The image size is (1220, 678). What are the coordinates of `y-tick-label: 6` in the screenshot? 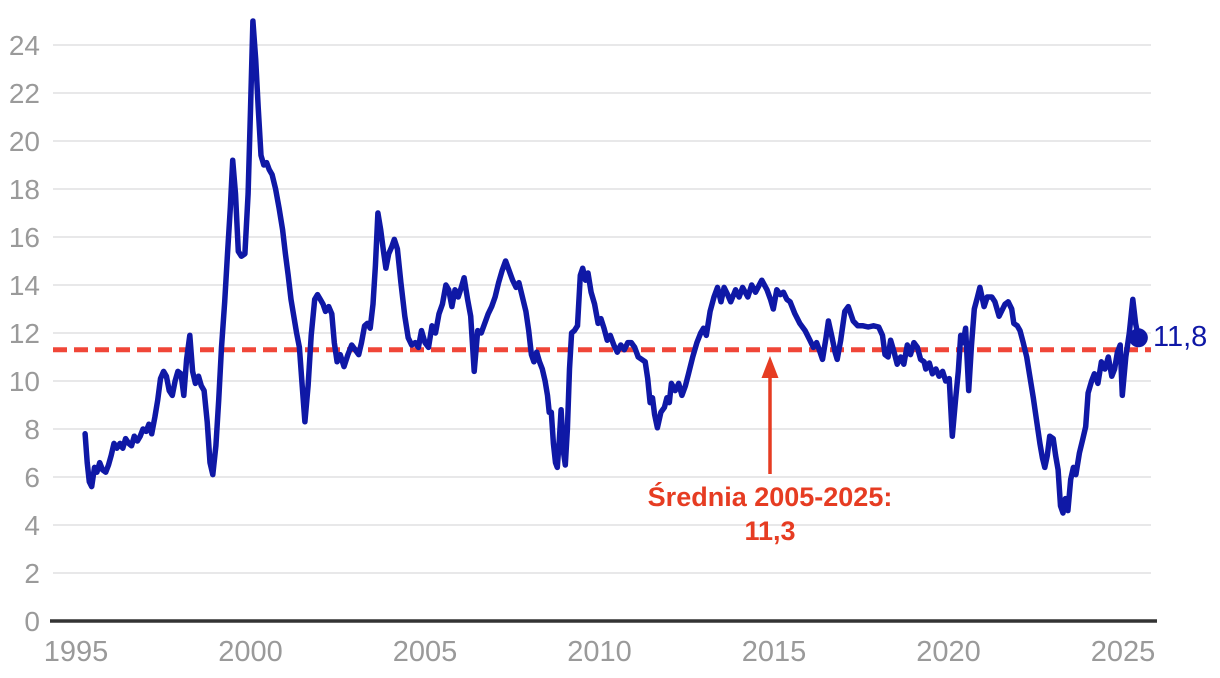 It's located at (32, 477).